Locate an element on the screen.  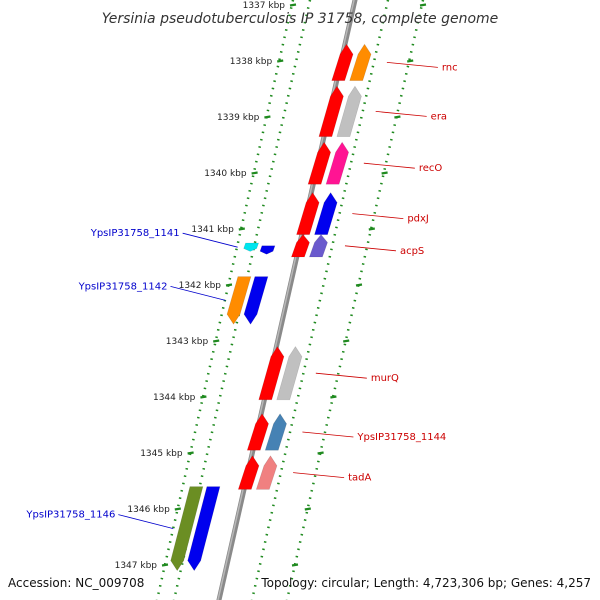
gene-era-red is located at coordinates (331, 111).